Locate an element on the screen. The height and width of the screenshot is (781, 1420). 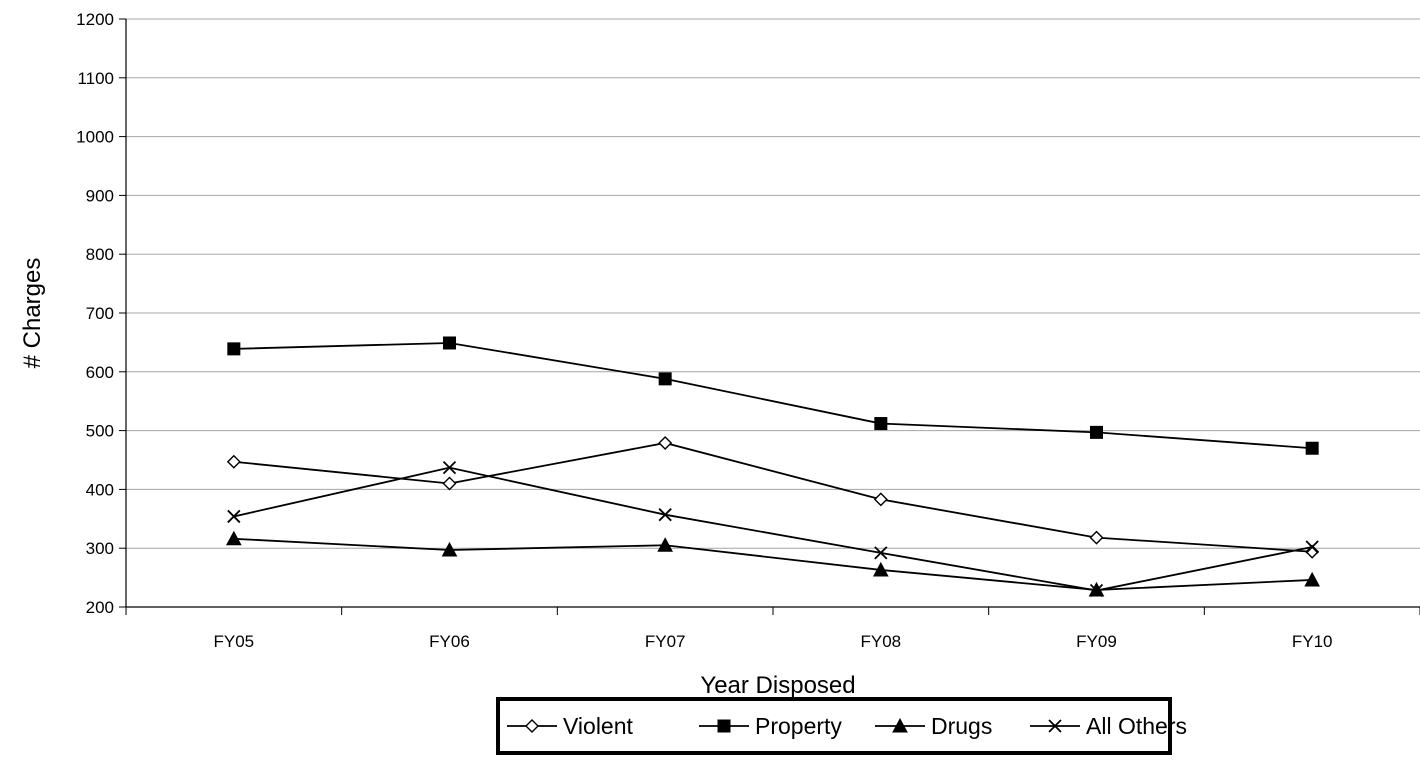
legend-item: Drugs is located at coordinates (933, 726).